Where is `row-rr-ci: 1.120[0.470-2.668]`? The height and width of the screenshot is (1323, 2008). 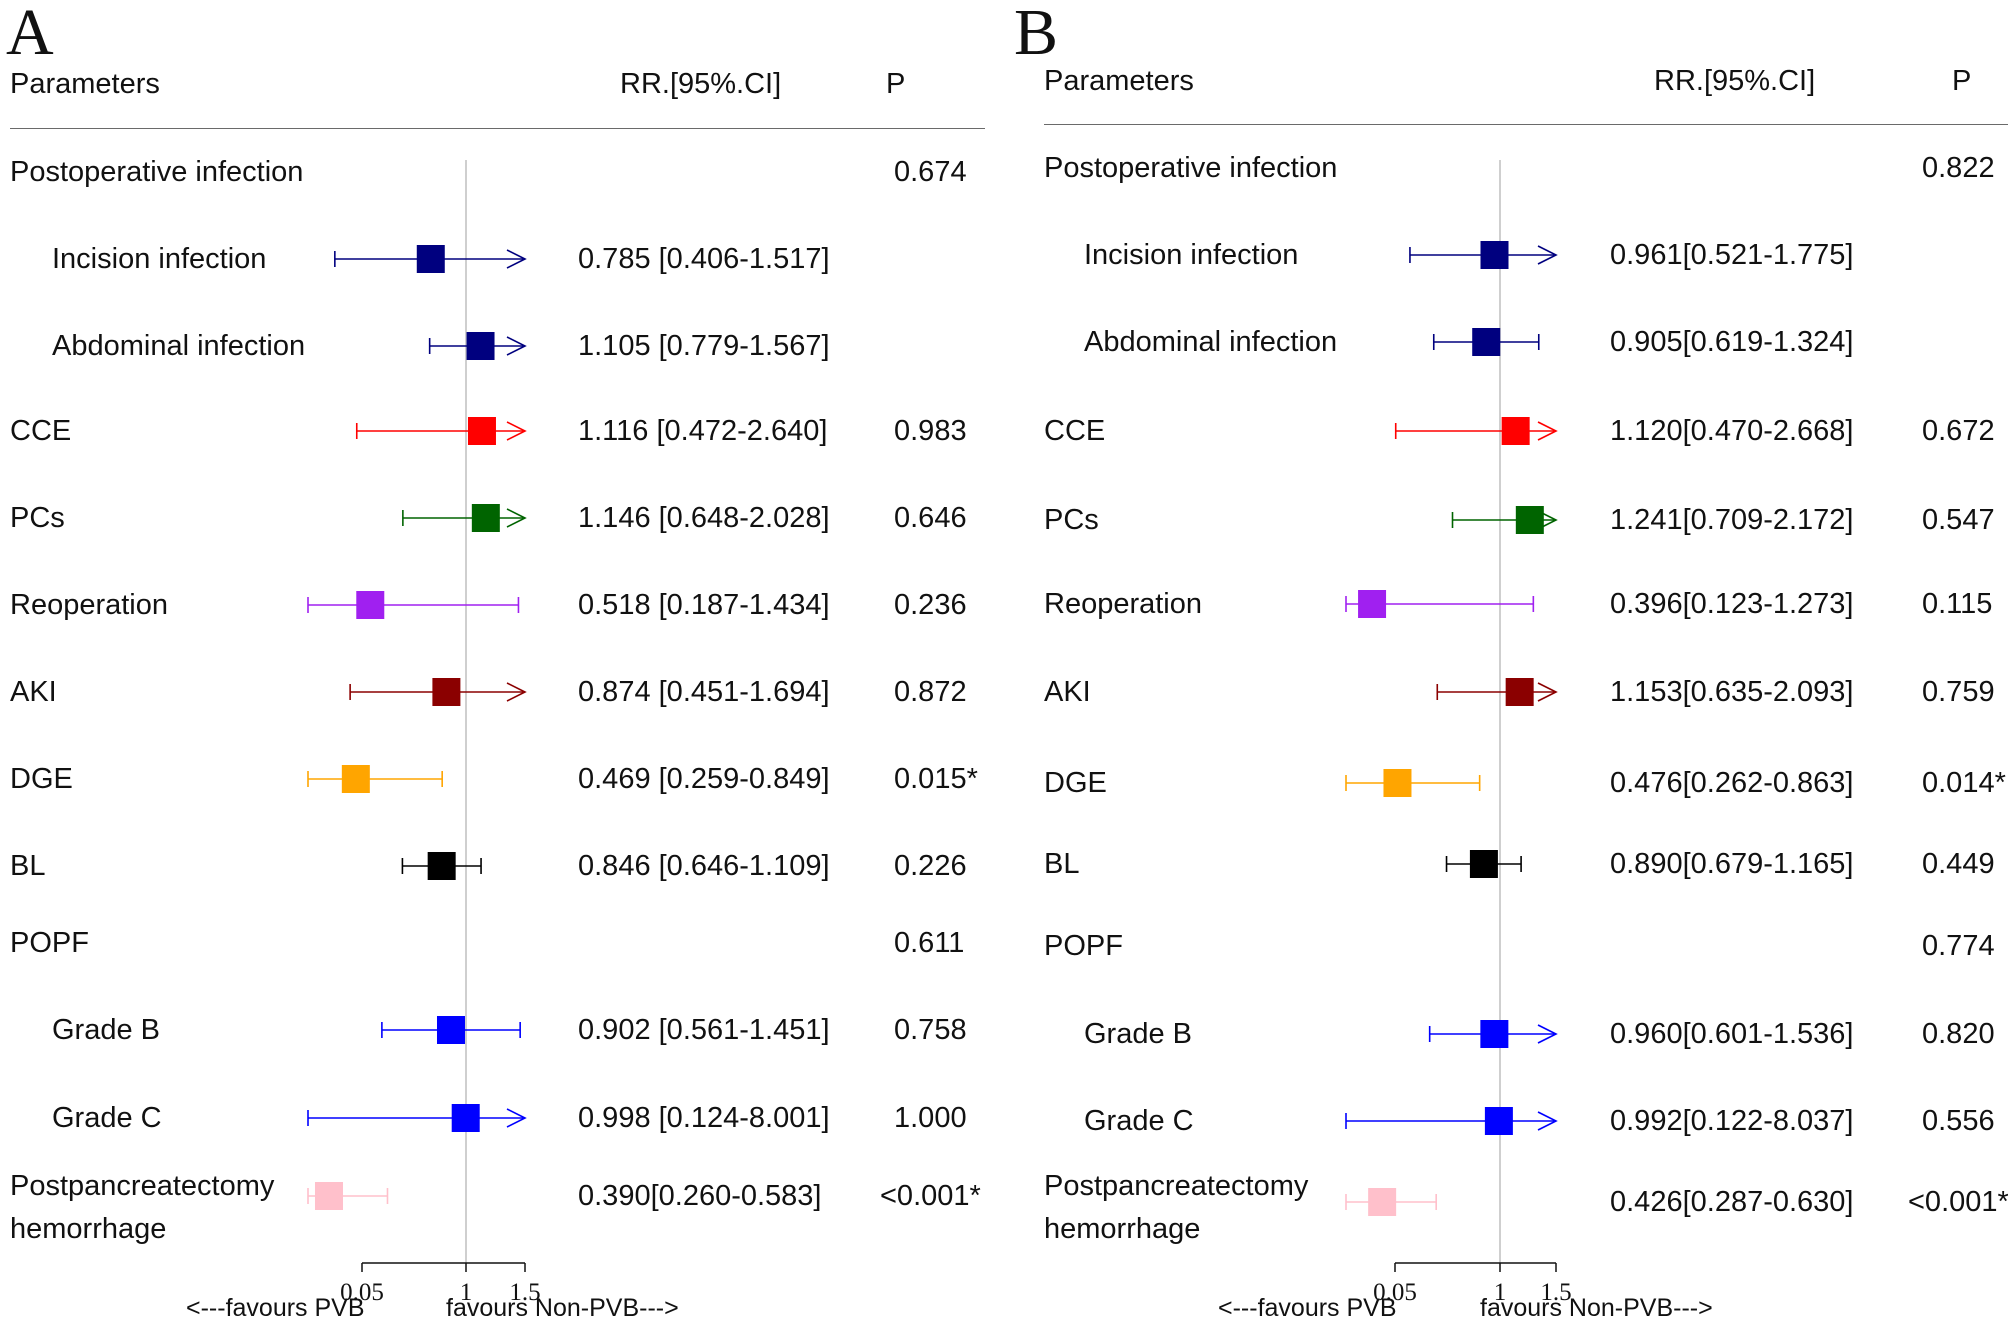
row-rr-ci: 1.120[0.470-2.668] is located at coordinates (1732, 431).